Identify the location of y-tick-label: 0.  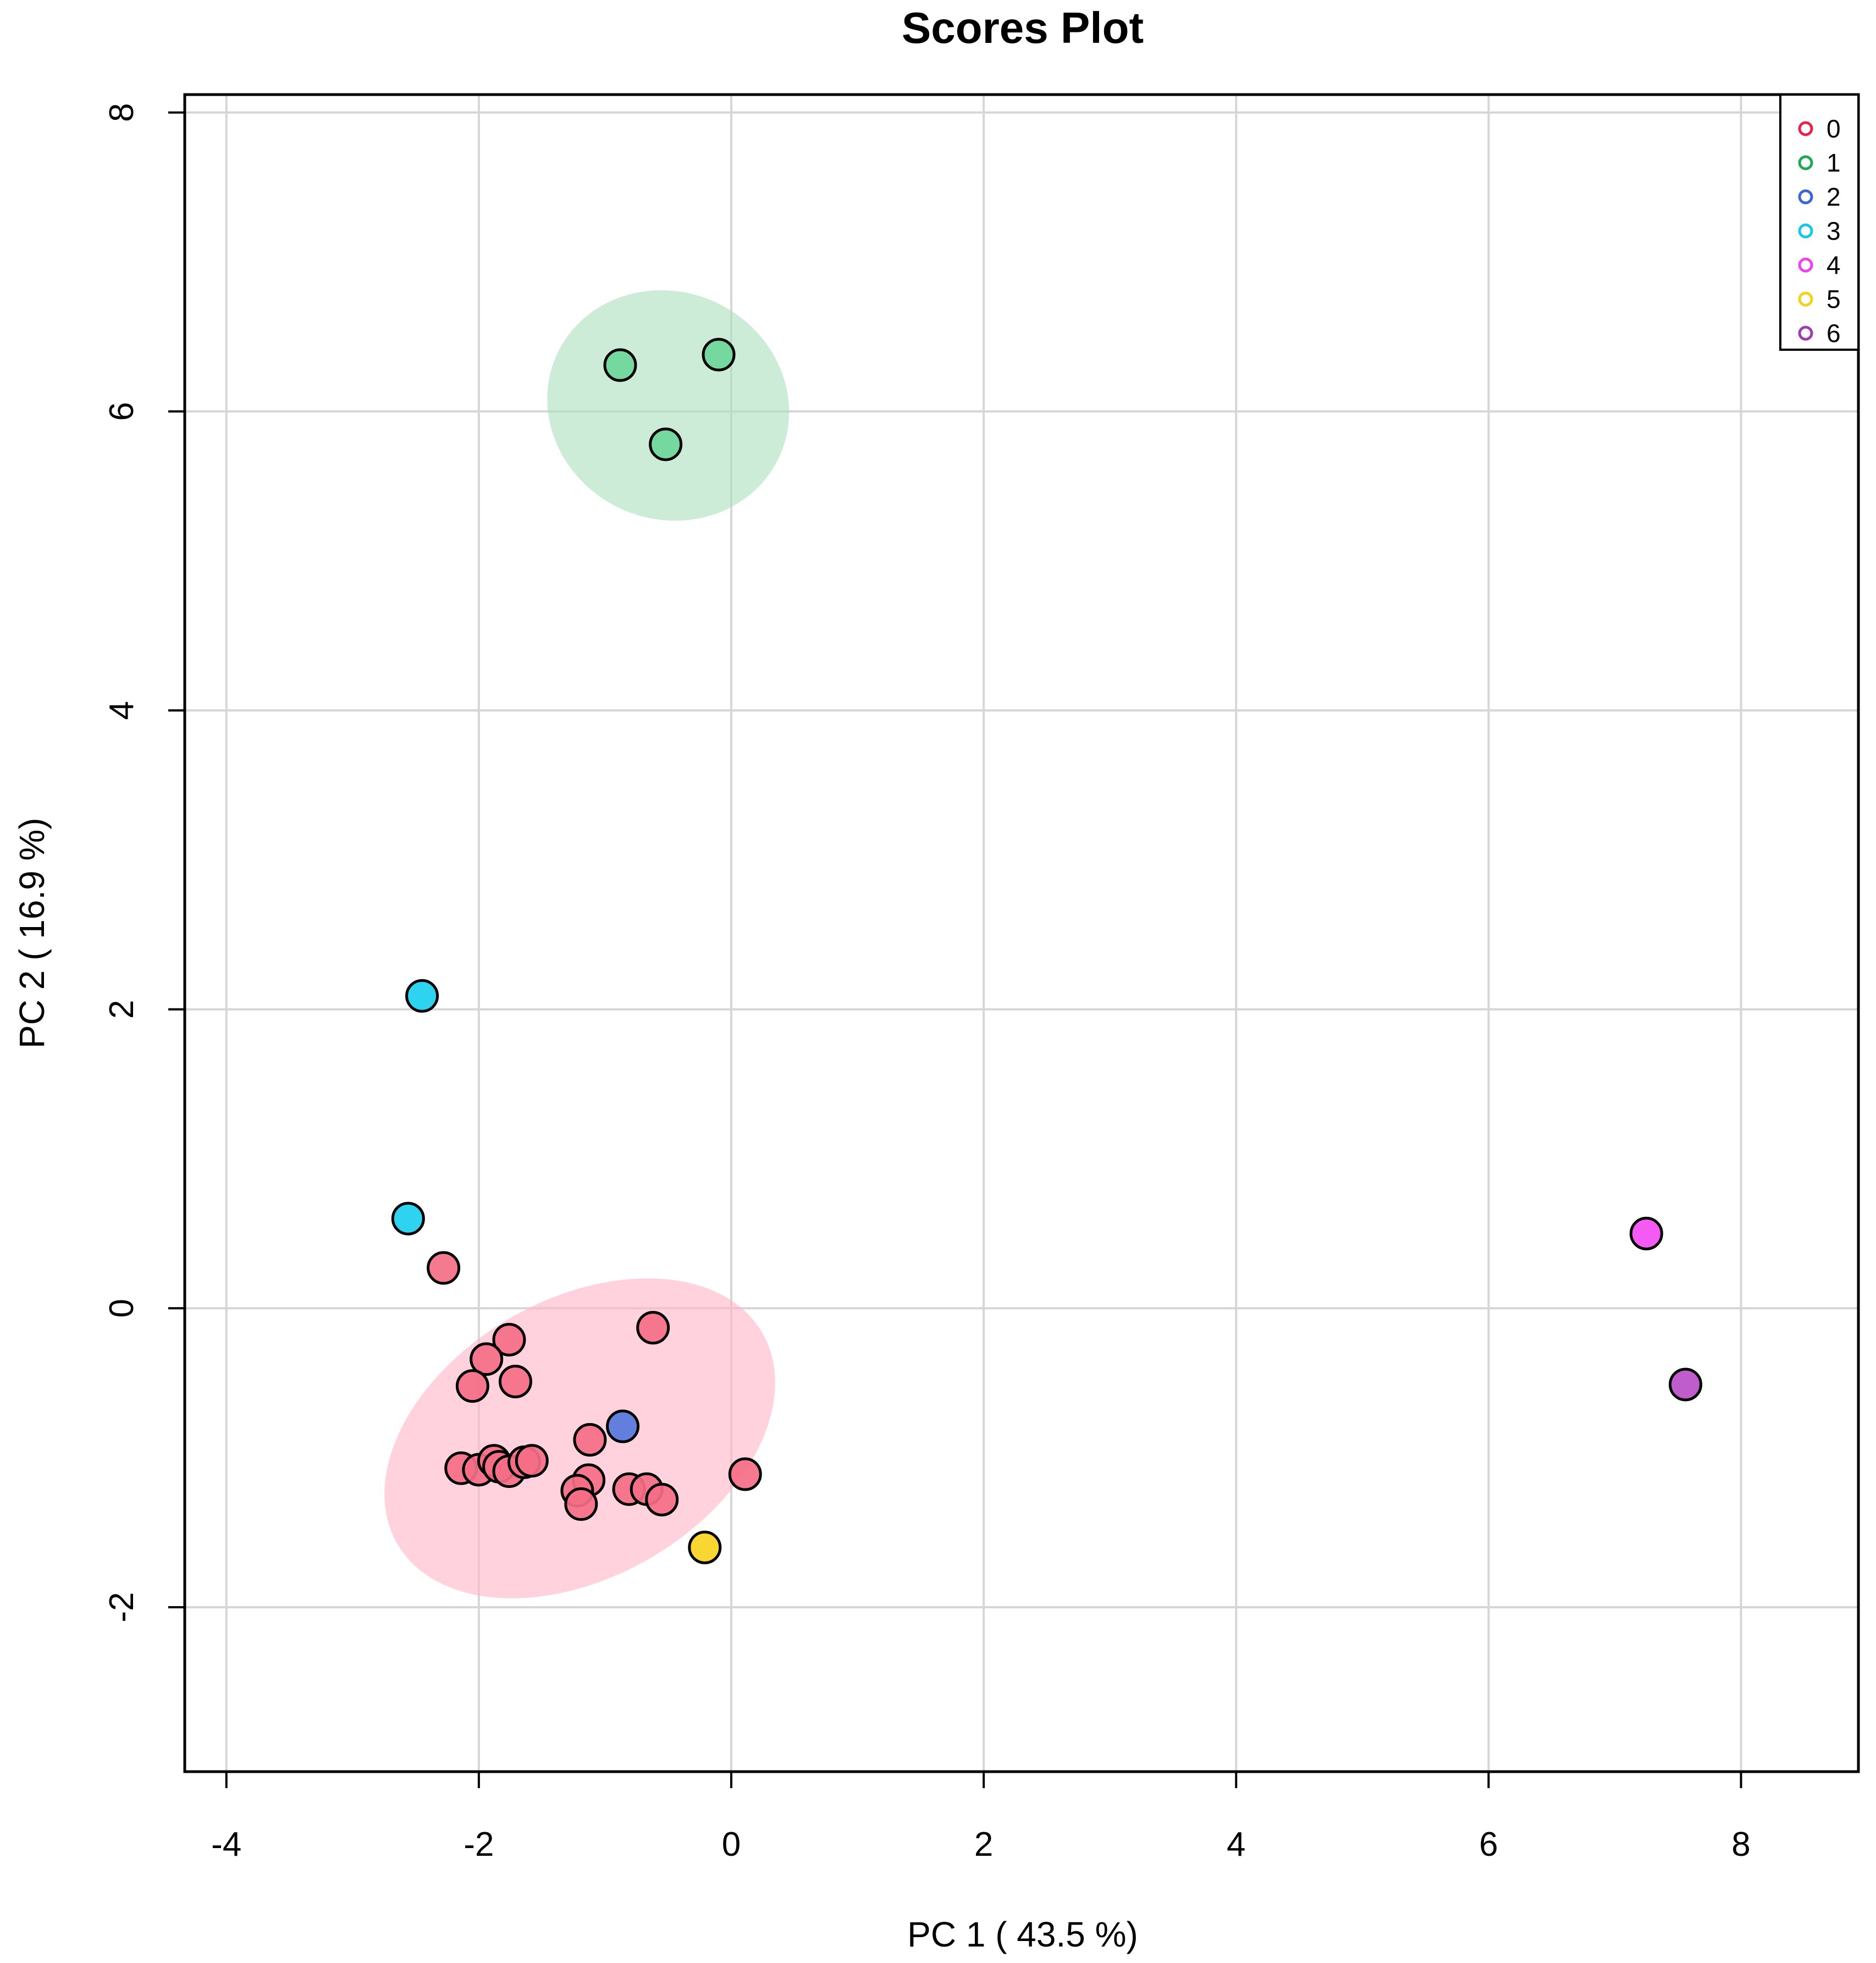
(122, 1308).